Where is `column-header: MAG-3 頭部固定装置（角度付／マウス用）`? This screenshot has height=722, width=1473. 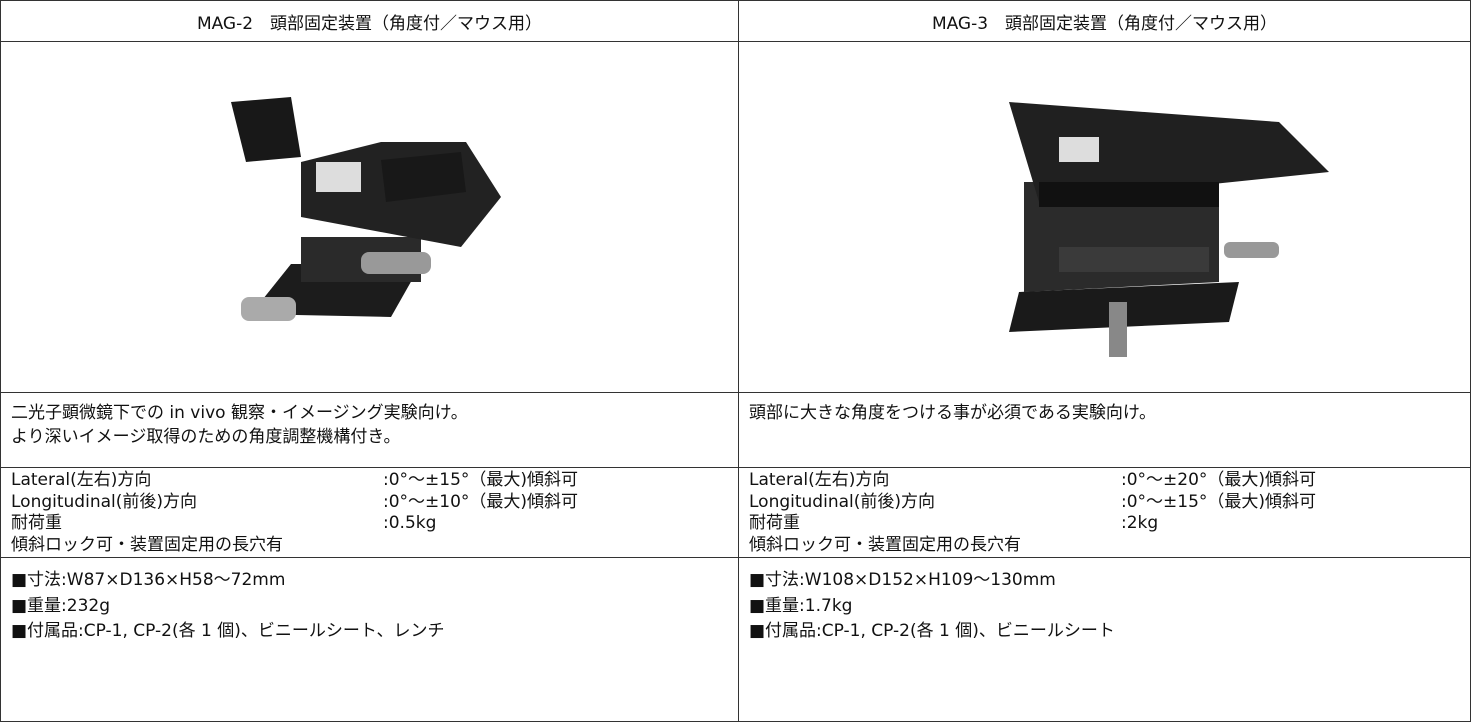
column-header: MAG-3 頭部固定装置（角度付／マウス用） is located at coordinates (1104, 23).